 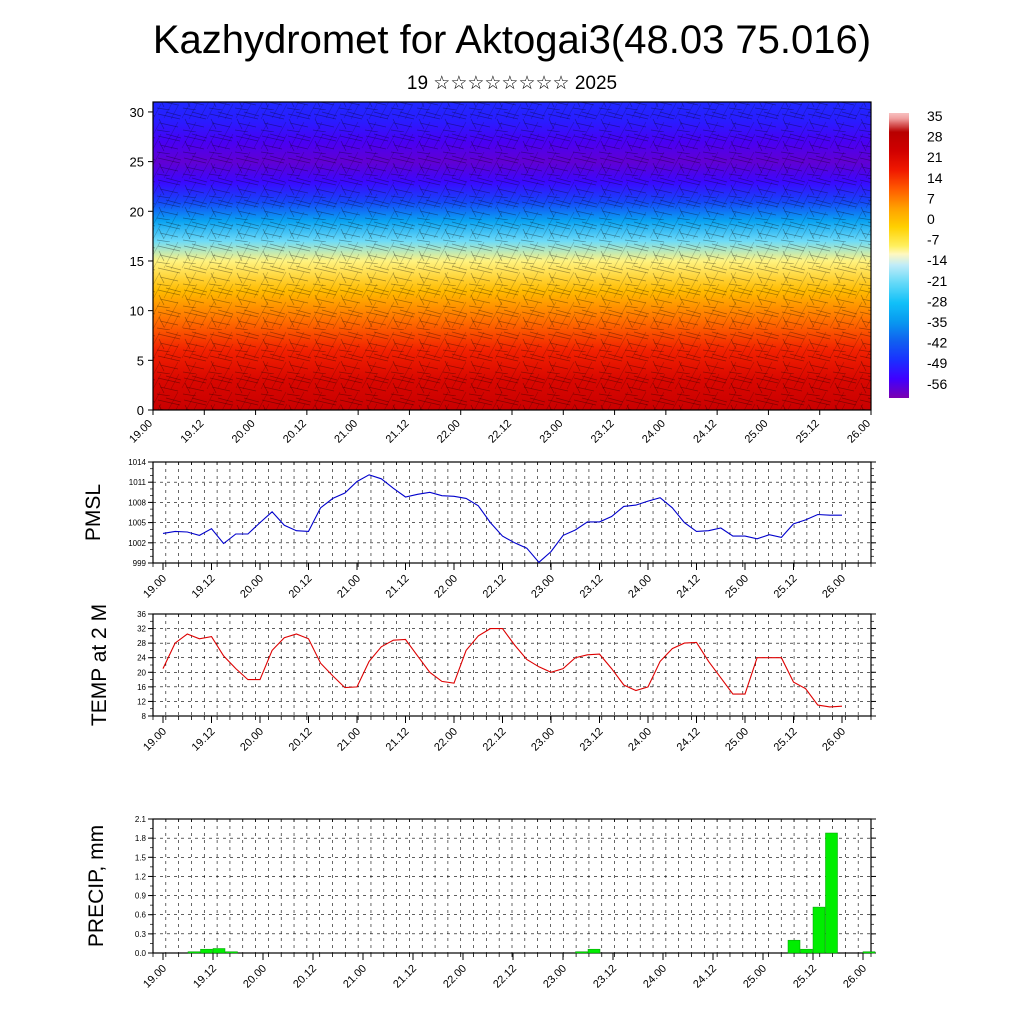 I want to click on y-tick-label: 1002, so click(x=137, y=543).